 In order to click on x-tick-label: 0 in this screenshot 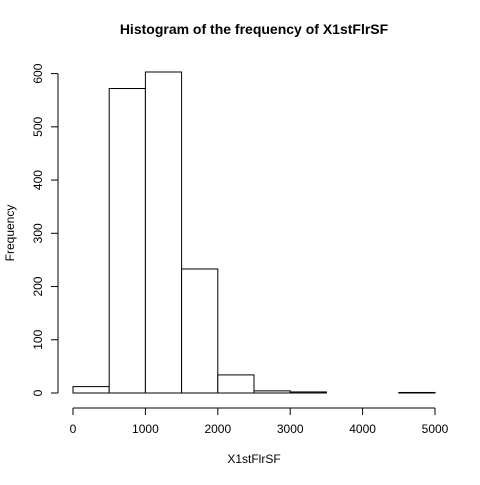, I will do `click(73, 429)`.